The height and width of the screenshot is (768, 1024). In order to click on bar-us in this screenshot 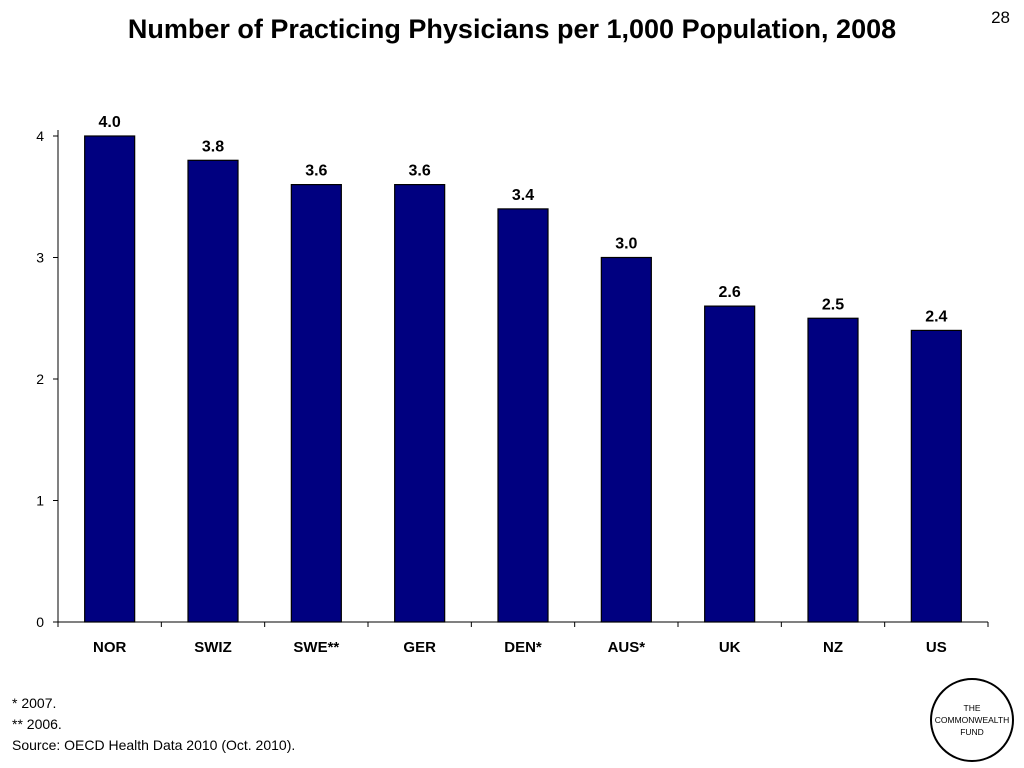, I will do `click(936, 476)`.